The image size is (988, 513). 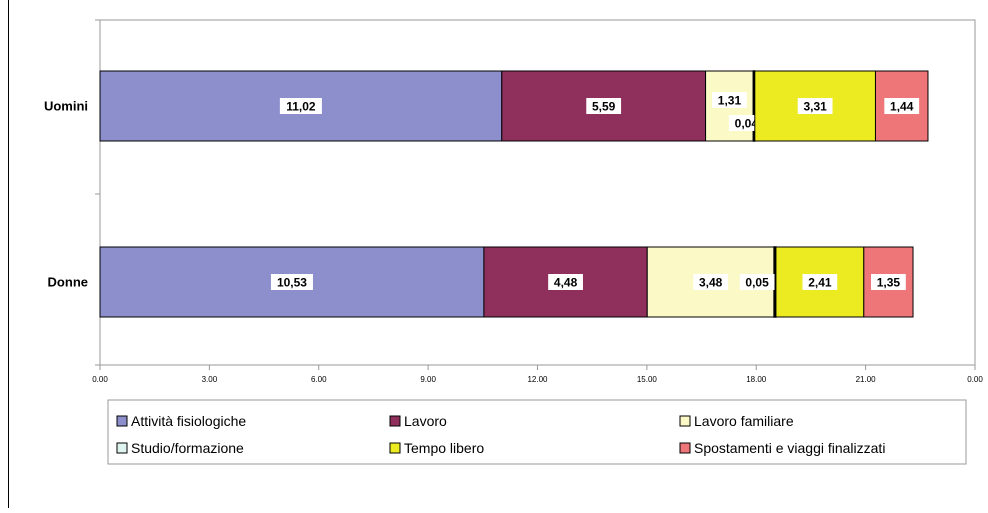 I want to click on data-label-uomini-attivita-fisiologiche: 11,02, so click(x=300, y=106).